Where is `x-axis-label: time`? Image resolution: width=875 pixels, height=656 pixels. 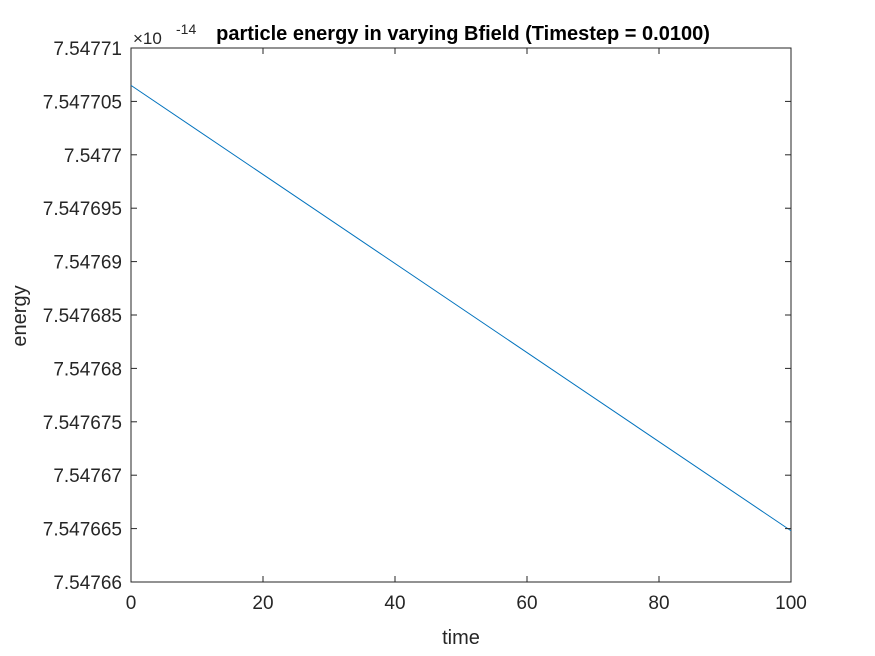 x-axis-label: time is located at coordinates (461, 638).